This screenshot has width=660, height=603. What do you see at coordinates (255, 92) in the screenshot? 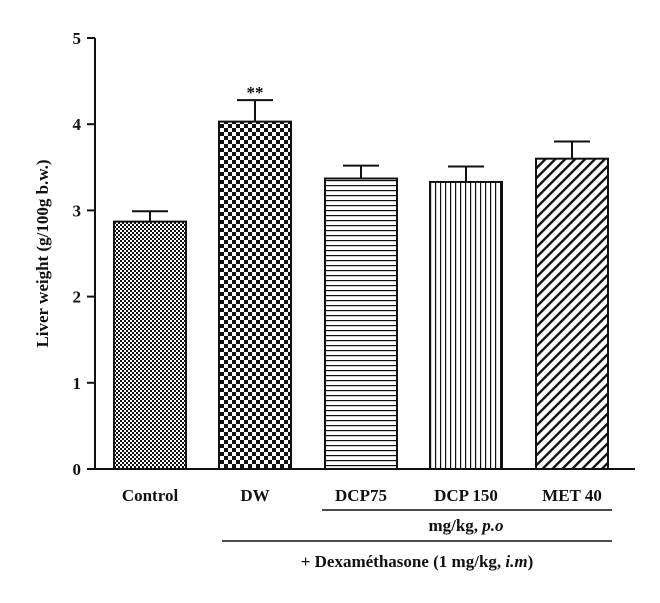
I see `significance-marker: **` at bounding box center [255, 92].